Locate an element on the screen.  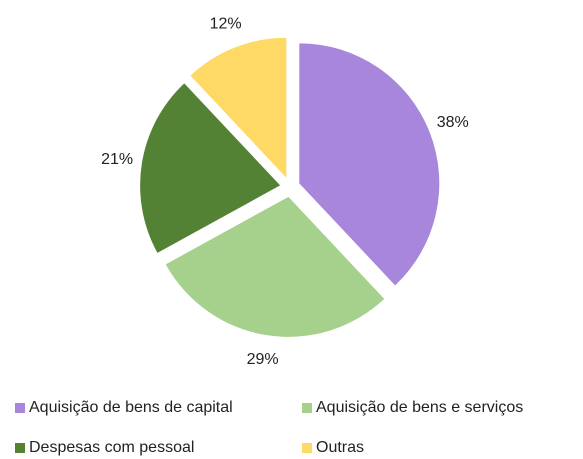
legend-label: Despesas com pessoal is located at coordinates (111, 447).